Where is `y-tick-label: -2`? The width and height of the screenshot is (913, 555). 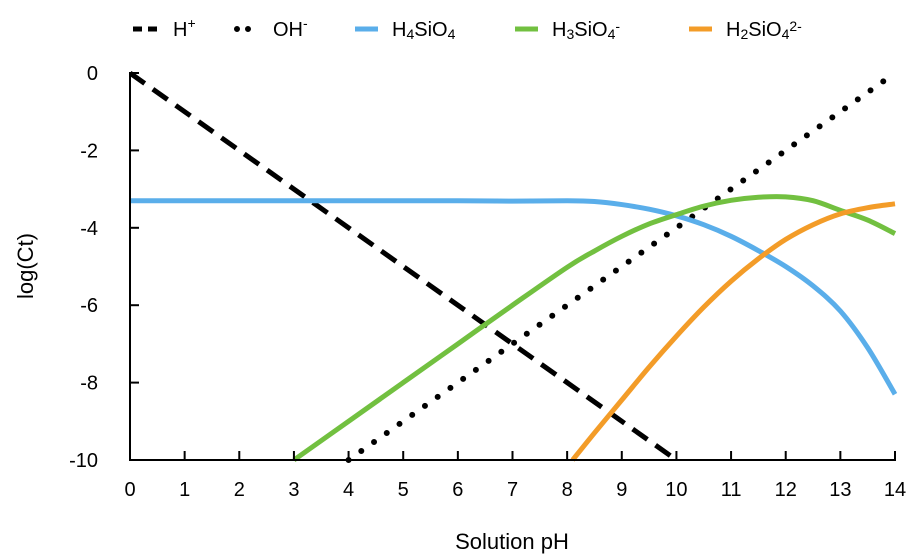
y-tick-label: -2 is located at coordinates (89, 151).